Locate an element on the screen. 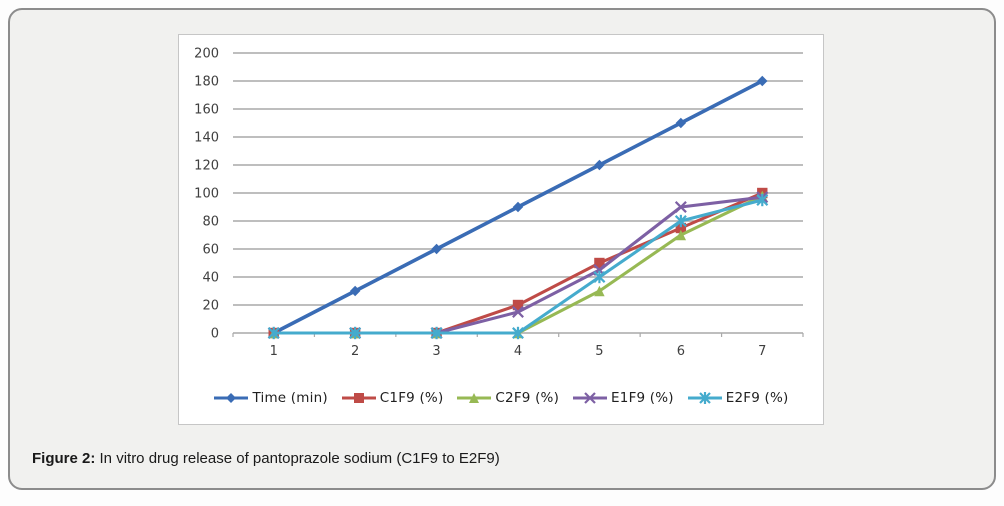  legend-marker-triangle-icon is located at coordinates (474, 398).